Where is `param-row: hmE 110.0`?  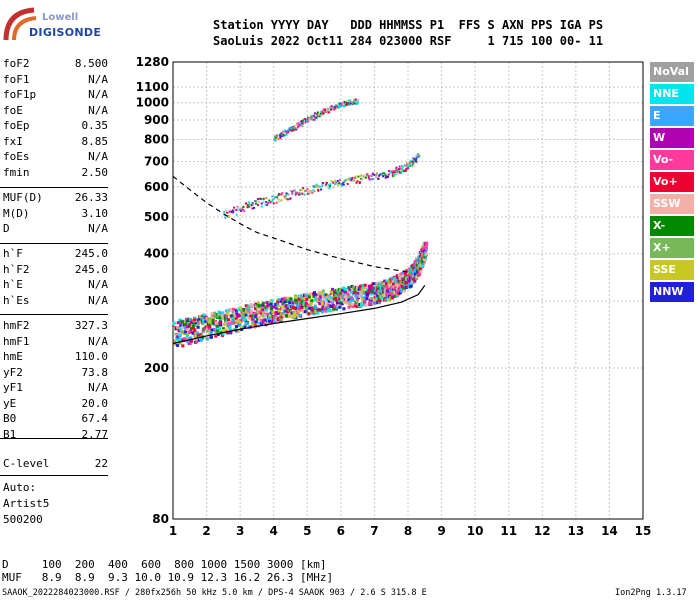
param-row: hmE 110.0 is located at coordinates (54, 357).